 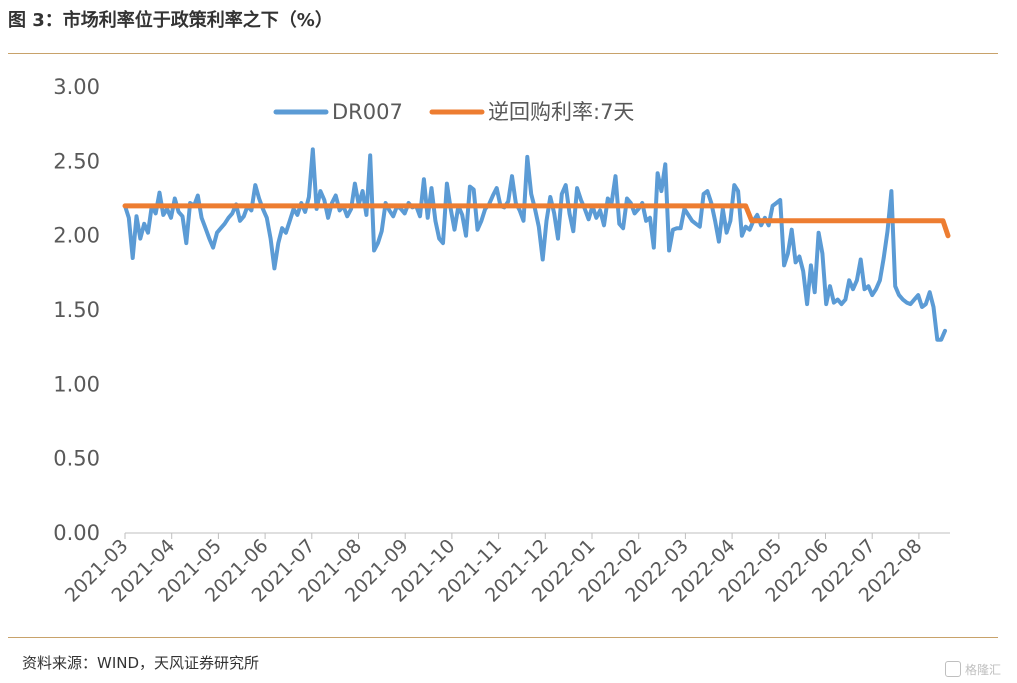 What do you see at coordinates (76, 533) in the screenshot?
I see `y-tick-label: 0.00` at bounding box center [76, 533].